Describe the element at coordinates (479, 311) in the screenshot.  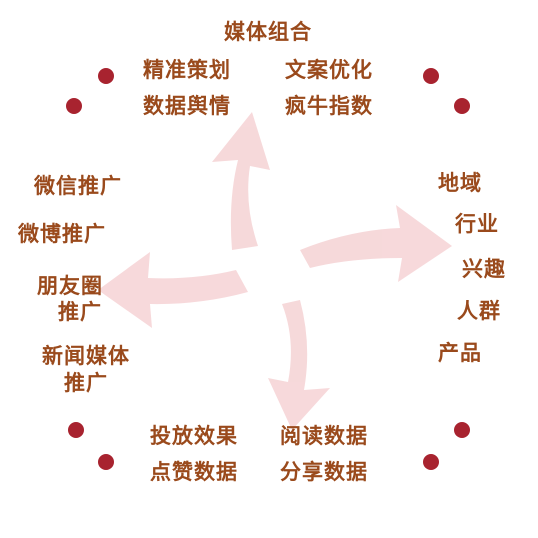
I see `right-item-4: 人群` at that location.